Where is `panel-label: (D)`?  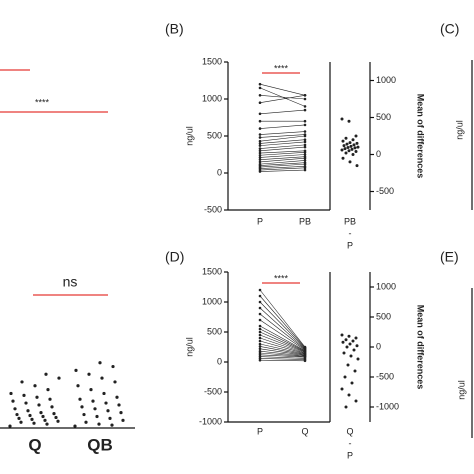
panel-label: (D) is located at coordinates (174, 257).